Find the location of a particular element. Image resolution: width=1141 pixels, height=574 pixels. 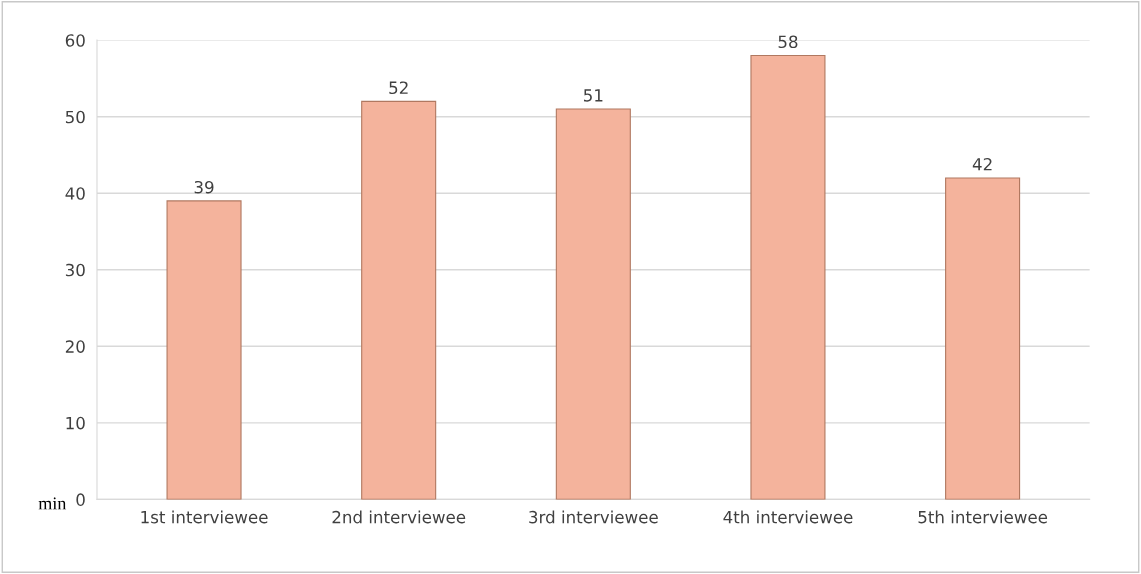

x-tick-label: 5th interviewee is located at coordinates (983, 517).